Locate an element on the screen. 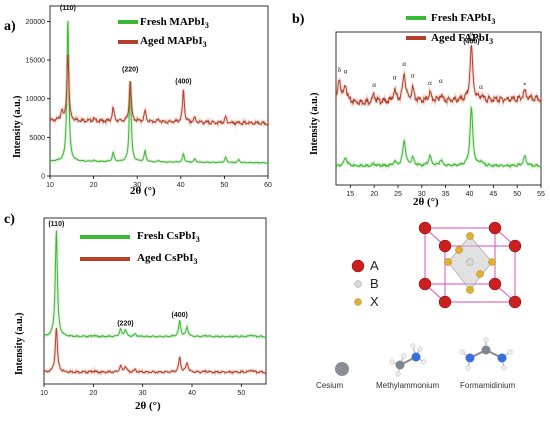 This screenshot has height=421, width=550. legend-x-sphere is located at coordinates (358, 302).